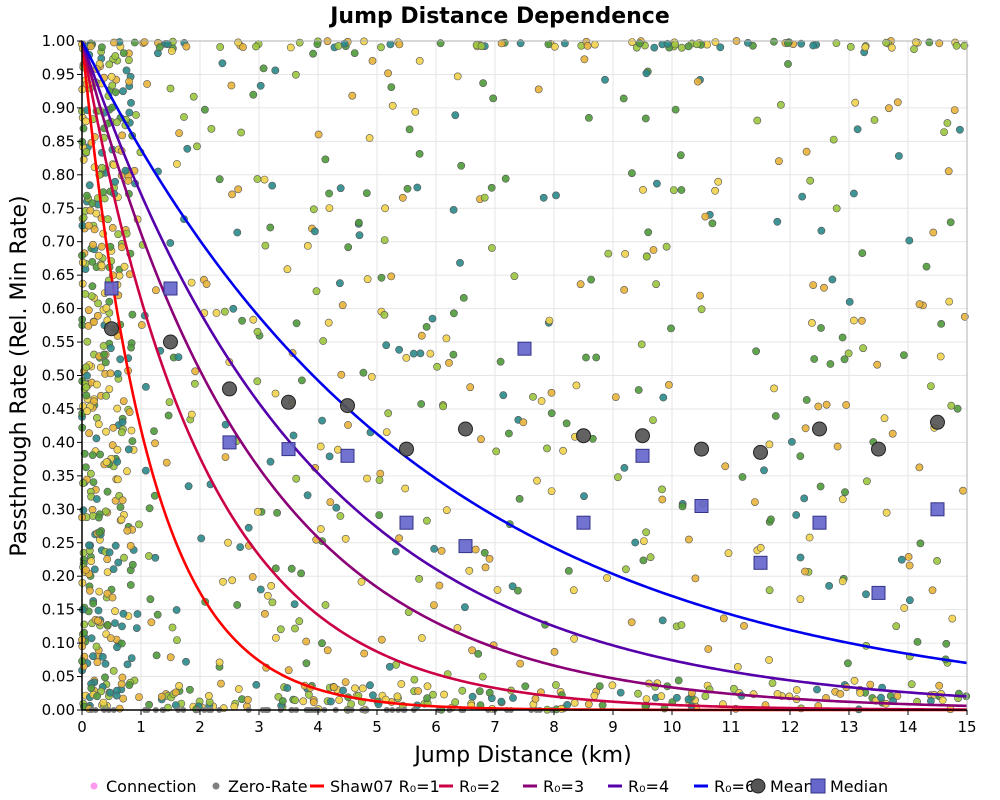 This screenshot has height=800, width=1000. What do you see at coordinates (553, 786) in the screenshot?
I see `legend-item: R₀=3` at bounding box center [553, 786].